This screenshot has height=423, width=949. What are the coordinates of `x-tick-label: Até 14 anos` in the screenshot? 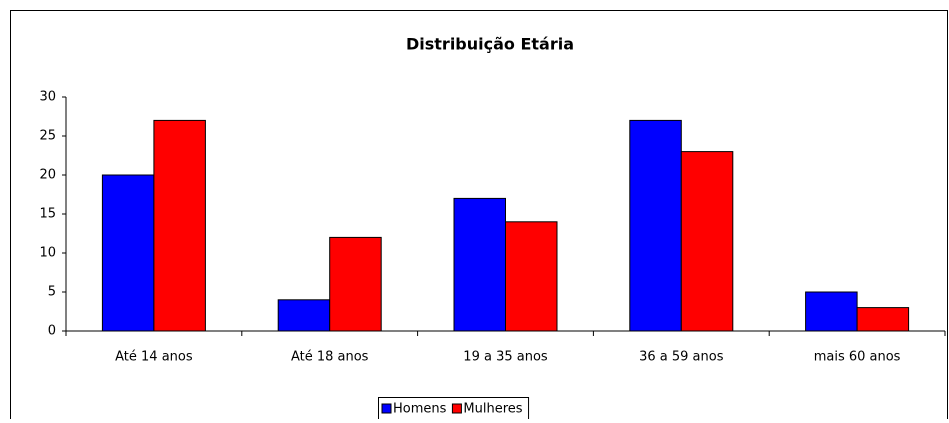 It's located at (154, 357).